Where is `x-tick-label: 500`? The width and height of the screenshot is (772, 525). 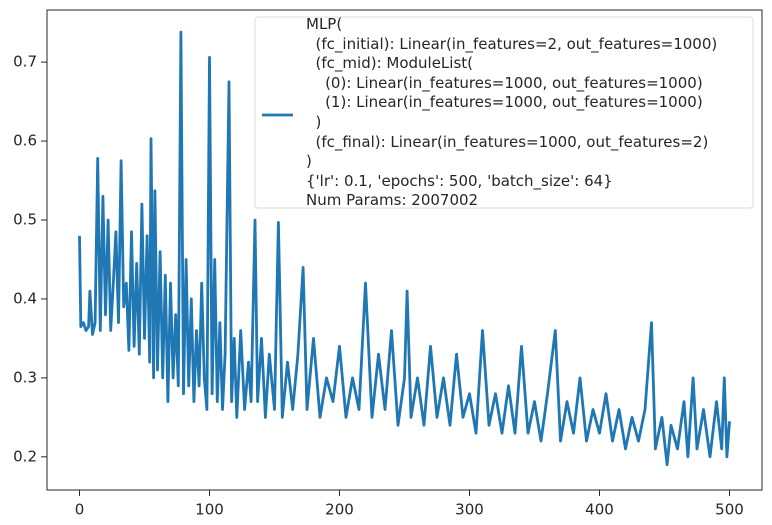 x-tick-label: 500 is located at coordinates (729, 510).